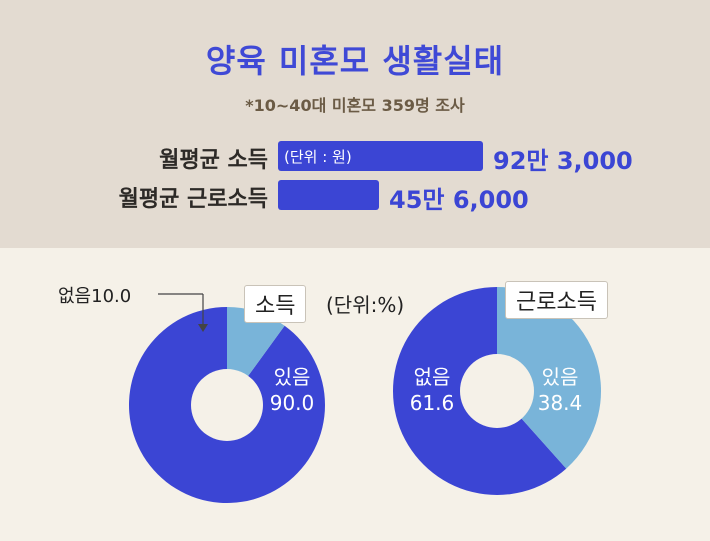  What do you see at coordinates (213, 160) in the screenshot?
I see `bar-label-income: 월평균 소득` at bounding box center [213, 160].